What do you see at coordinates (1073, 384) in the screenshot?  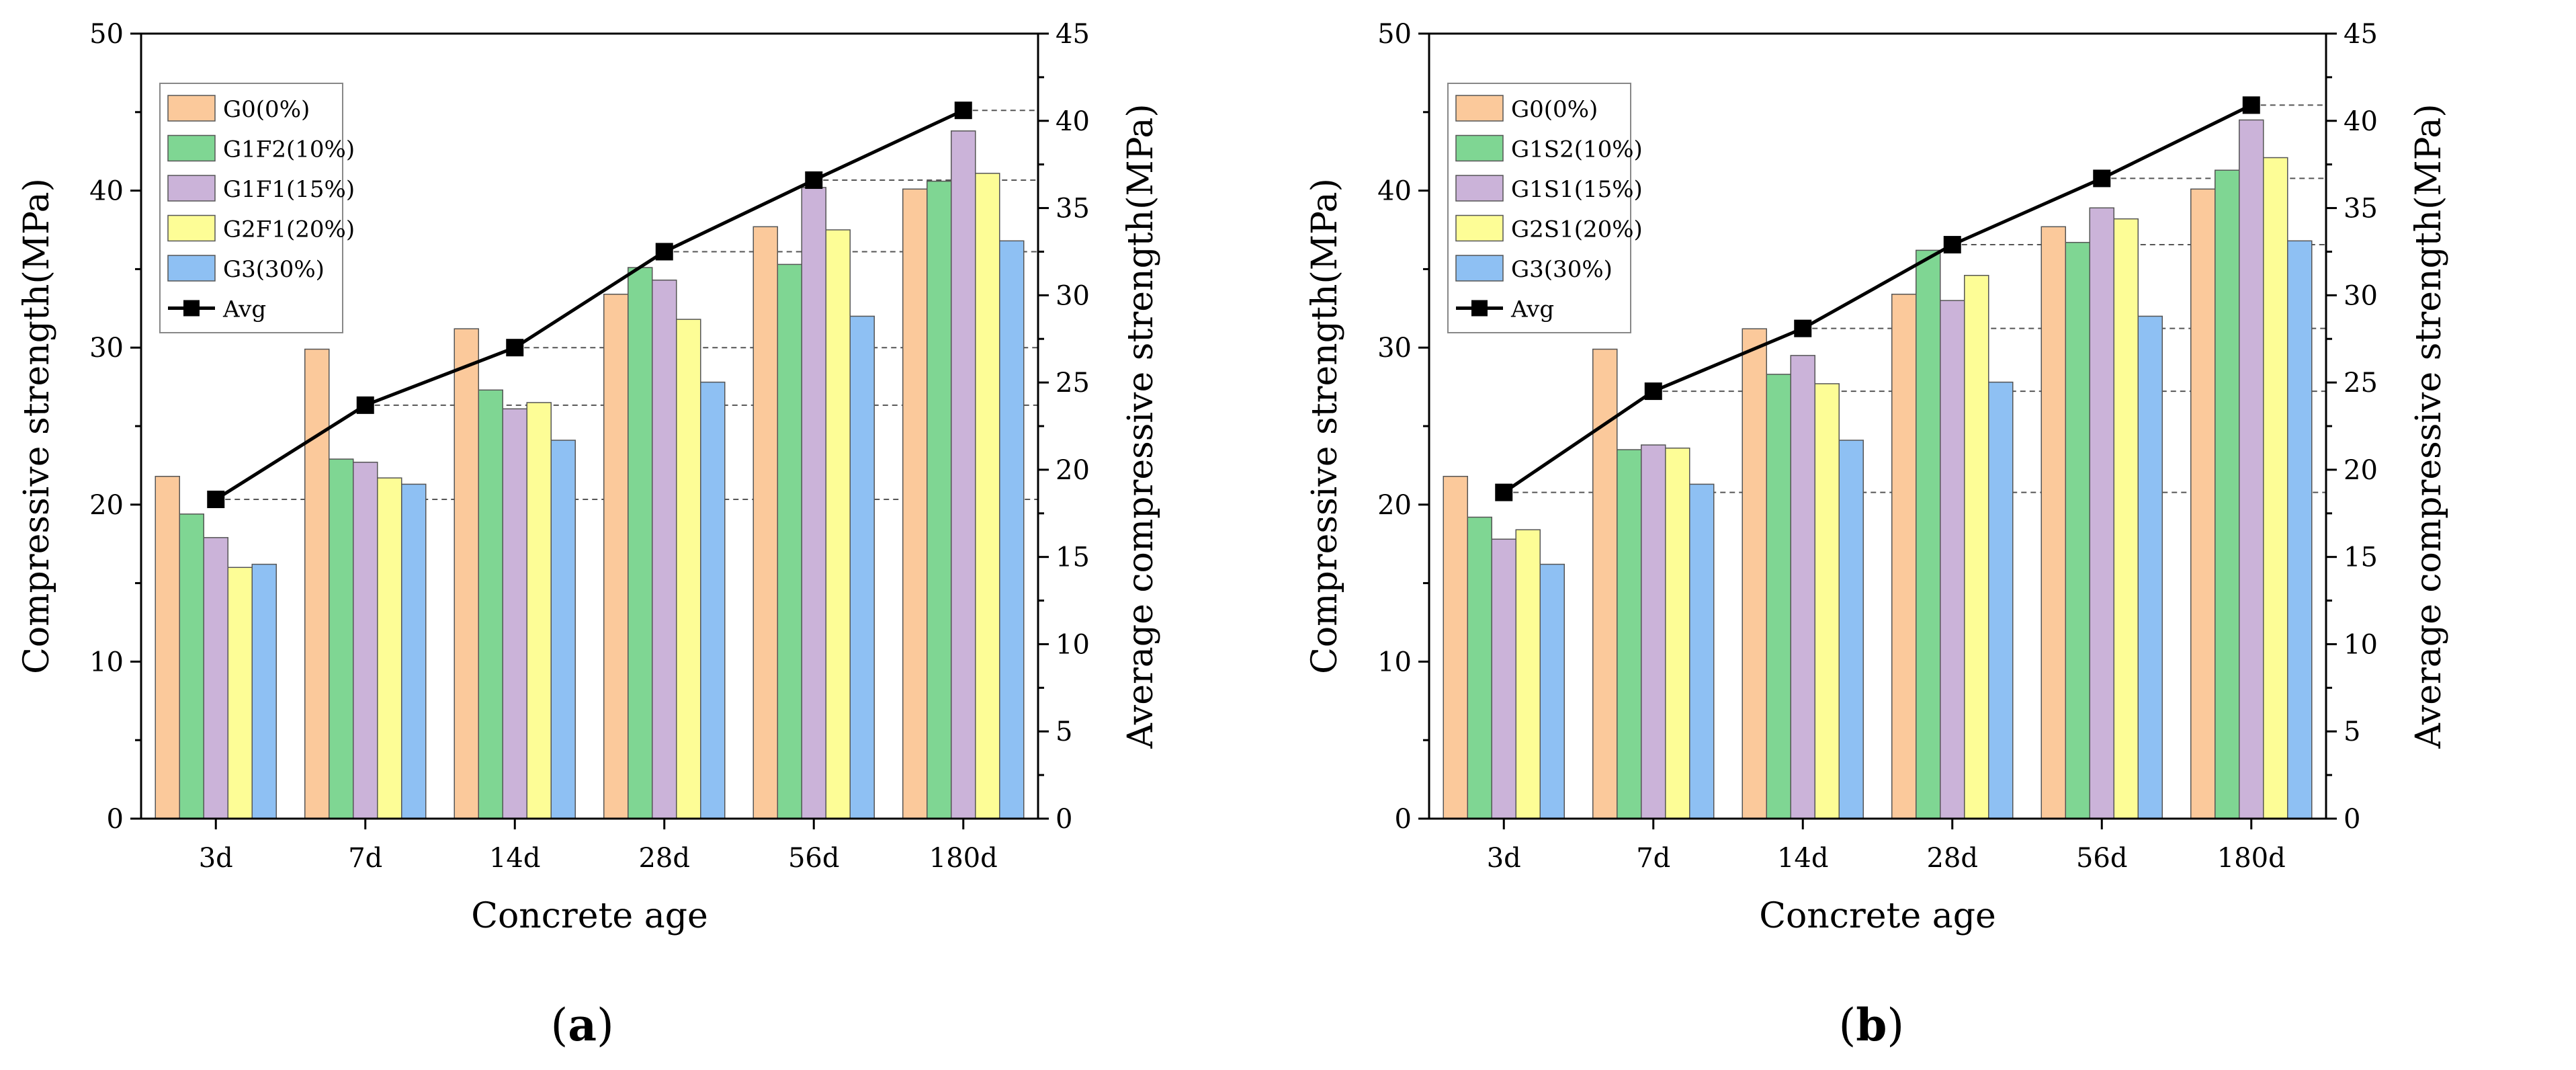 I see `right-y-tick-label: 25` at bounding box center [1073, 384].